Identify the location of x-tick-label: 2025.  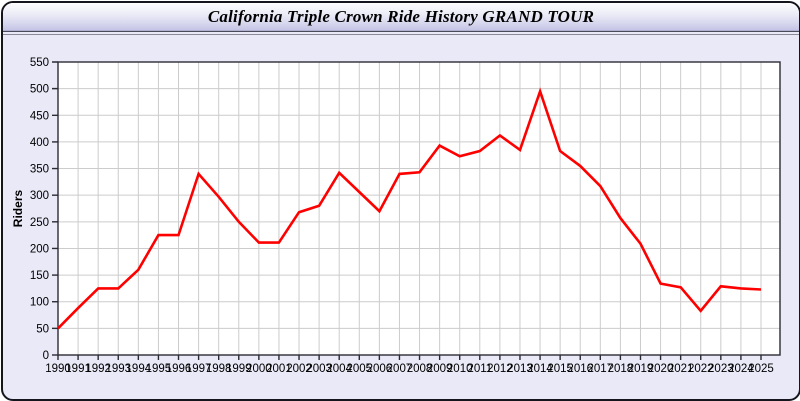
(761, 369).